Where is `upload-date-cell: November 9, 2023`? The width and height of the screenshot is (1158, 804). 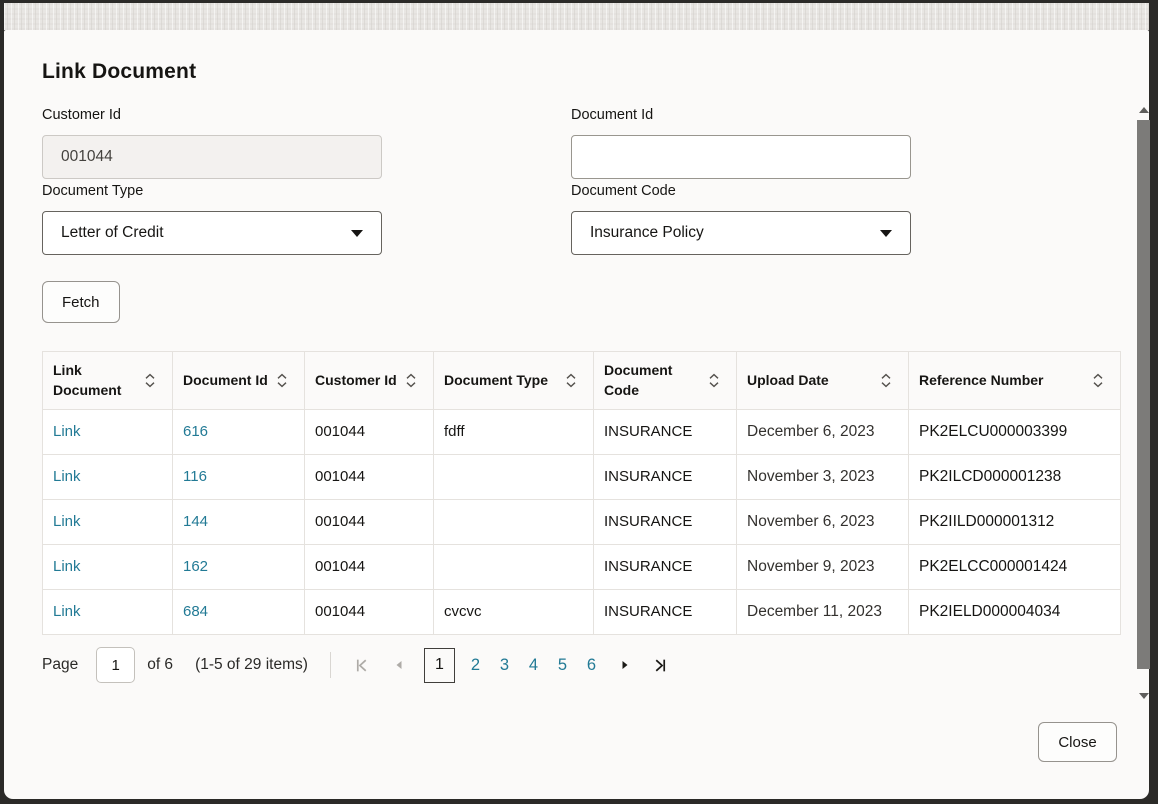 upload-date-cell: November 9, 2023 is located at coordinates (822, 566).